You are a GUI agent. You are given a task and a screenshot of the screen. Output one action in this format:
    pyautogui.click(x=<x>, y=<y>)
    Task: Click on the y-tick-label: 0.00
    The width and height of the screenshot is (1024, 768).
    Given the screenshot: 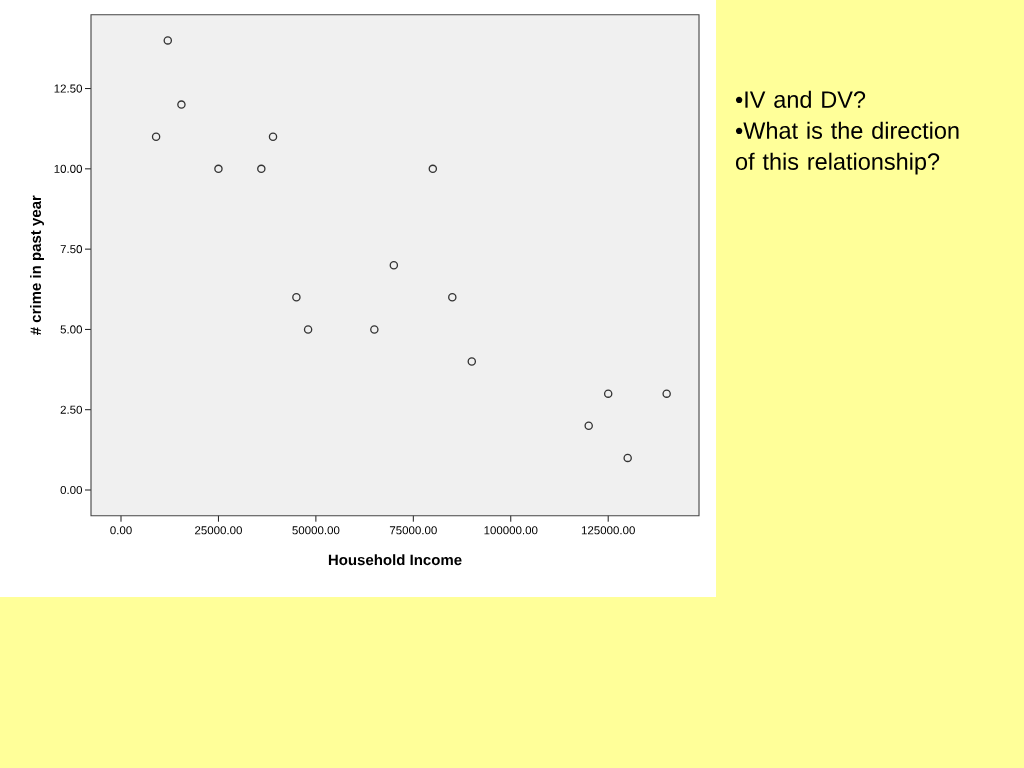 What is the action you would take?
    pyautogui.click(x=71, y=490)
    